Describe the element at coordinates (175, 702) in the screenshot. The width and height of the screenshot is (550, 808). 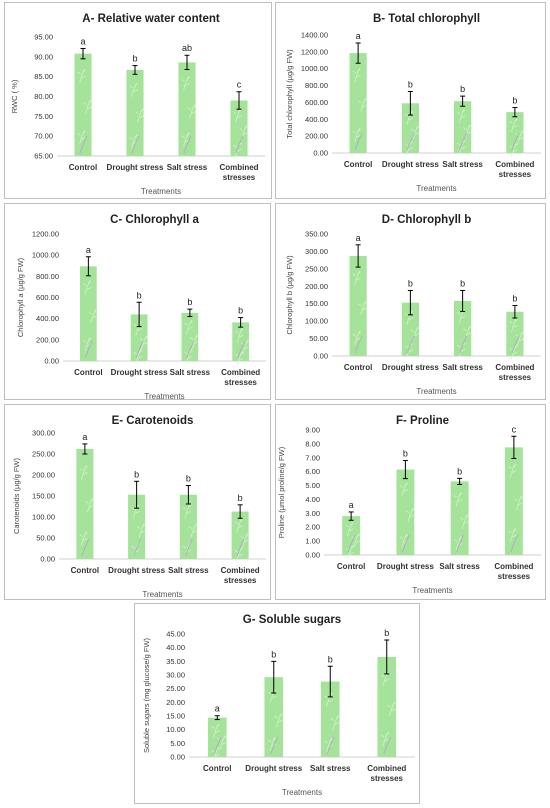
I see `y-tick-label: 20.00` at that location.